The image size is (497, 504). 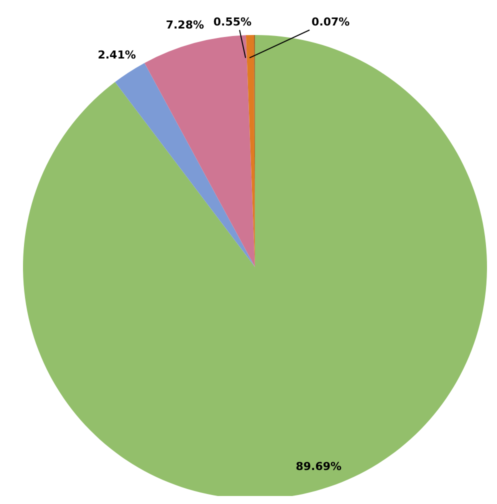 What do you see at coordinates (232, 22) in the screenshot?
I see `data-label: 0.55%` at bounding box center [232, 22].